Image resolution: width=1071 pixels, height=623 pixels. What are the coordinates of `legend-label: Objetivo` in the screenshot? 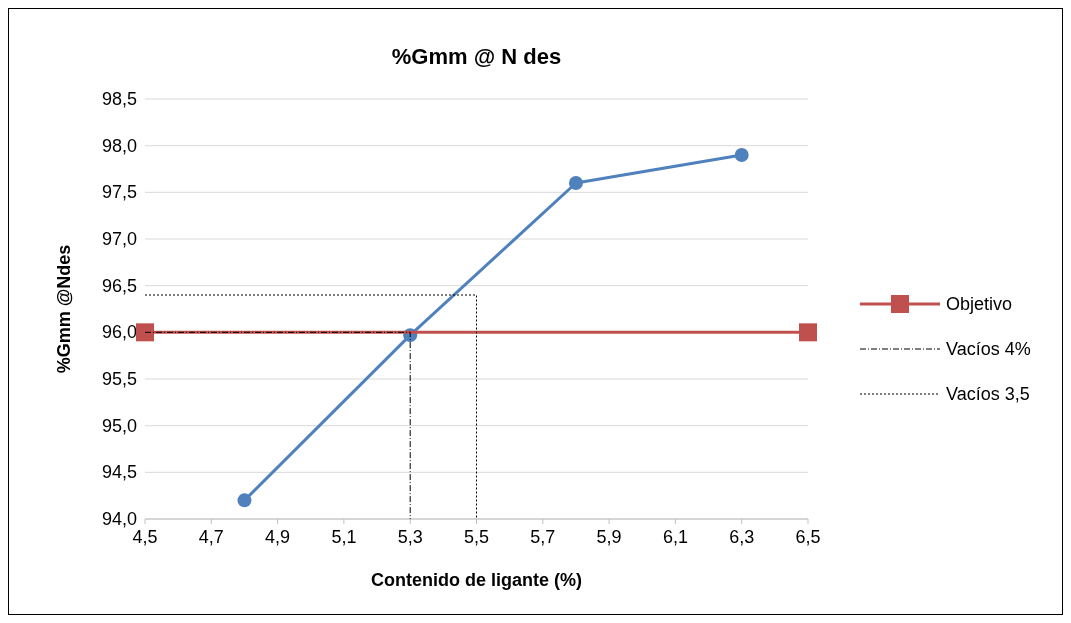 It's located at (979, 304).